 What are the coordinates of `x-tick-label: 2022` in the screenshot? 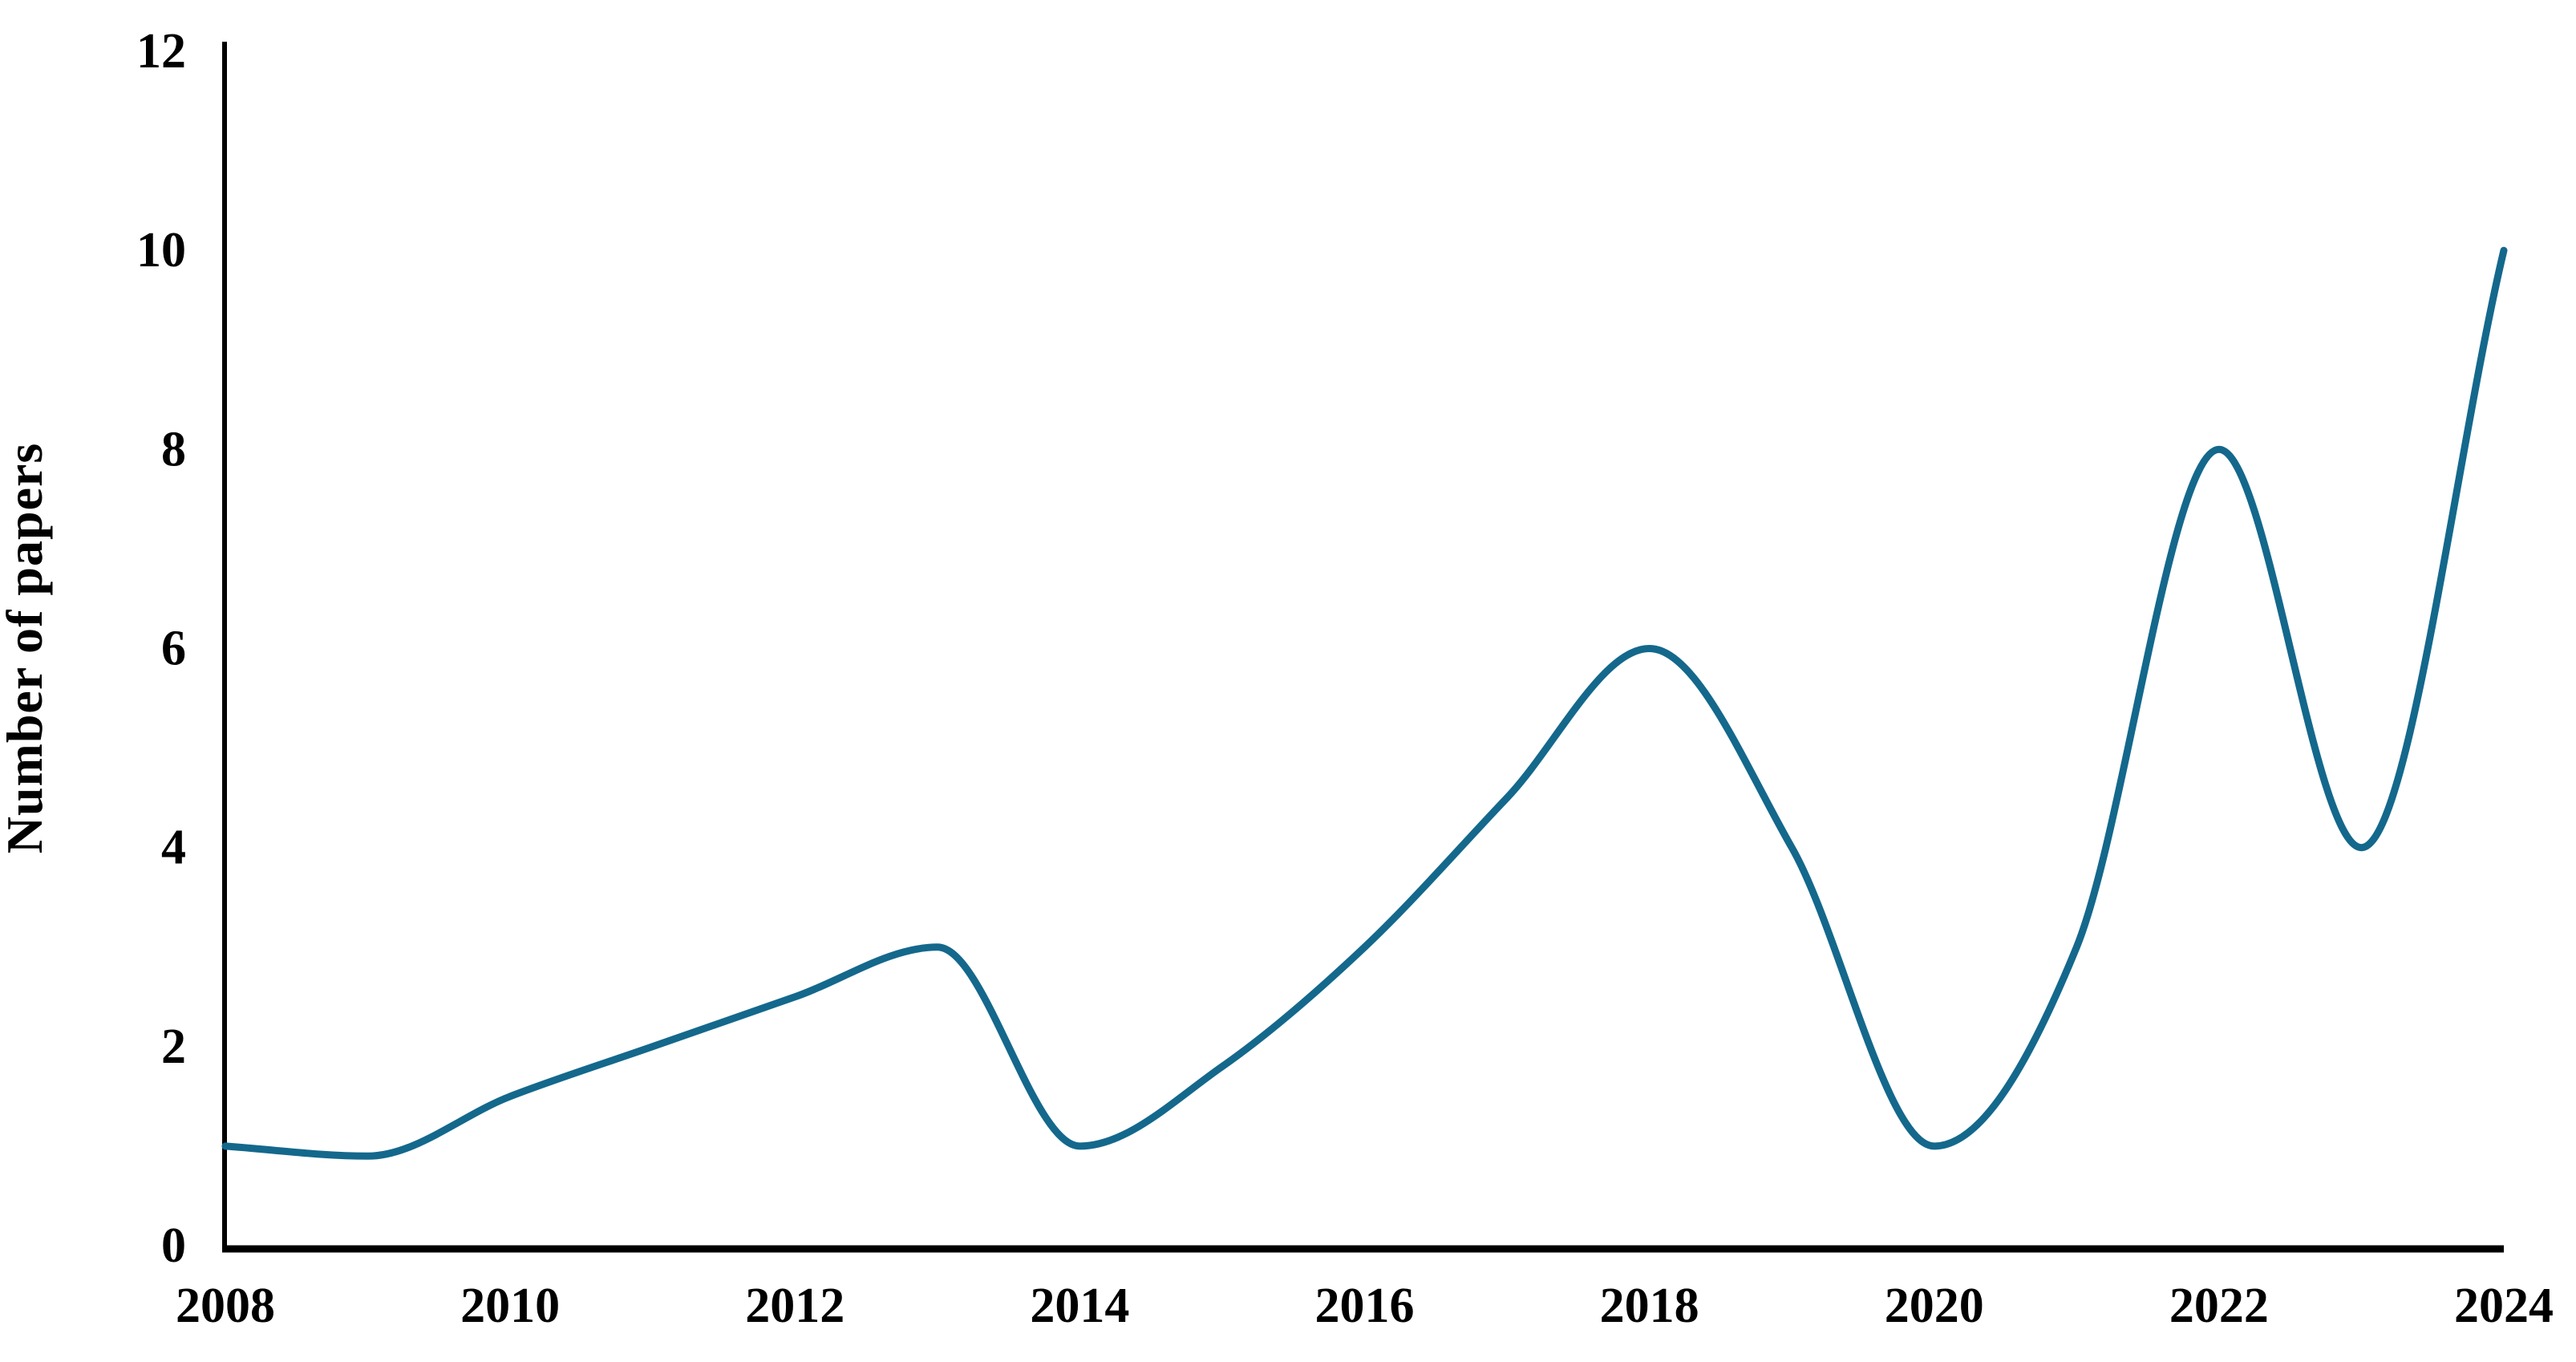 It's located at (2219, 1306).